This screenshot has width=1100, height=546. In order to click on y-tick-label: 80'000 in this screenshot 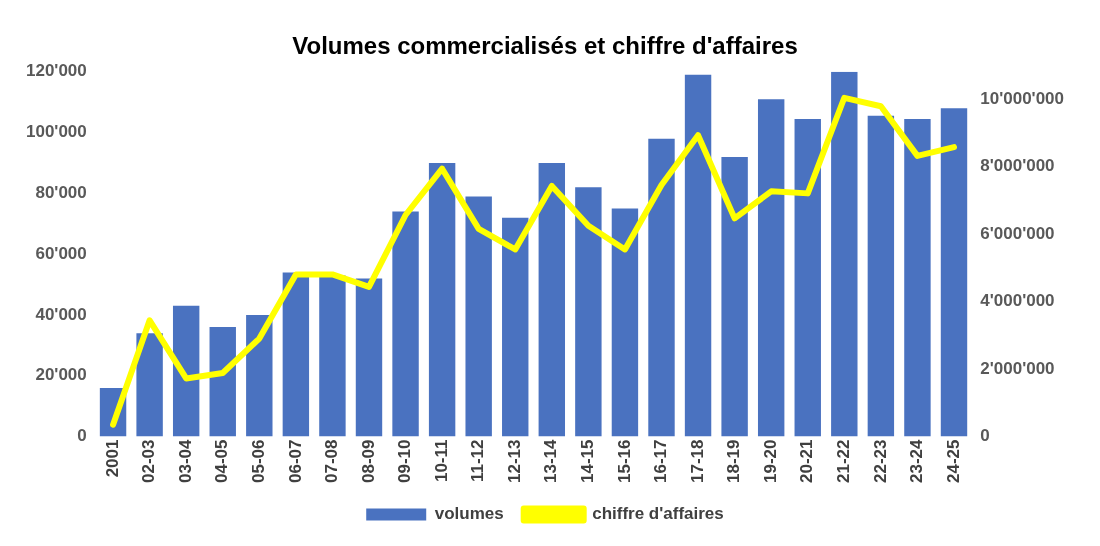, I will do `click(61, 193)`.